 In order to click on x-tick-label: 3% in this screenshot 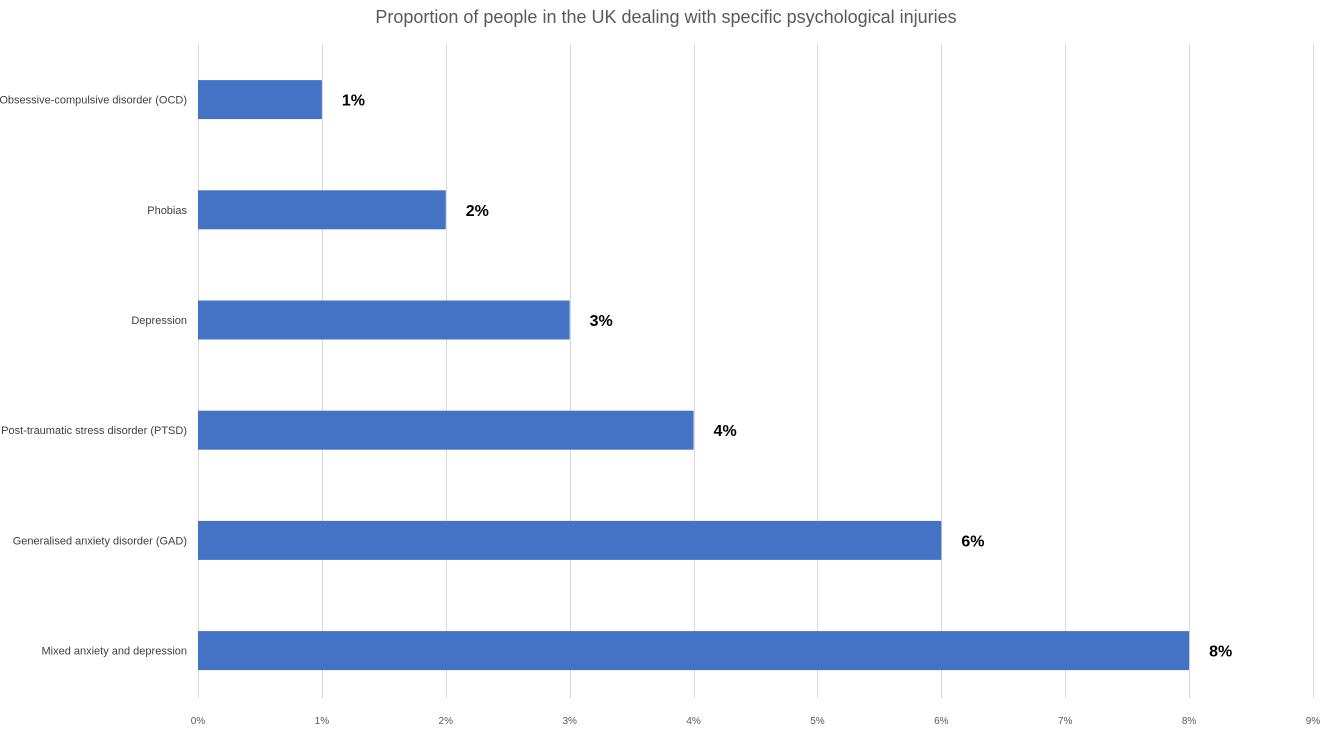, I will do `click(569, 721)`.